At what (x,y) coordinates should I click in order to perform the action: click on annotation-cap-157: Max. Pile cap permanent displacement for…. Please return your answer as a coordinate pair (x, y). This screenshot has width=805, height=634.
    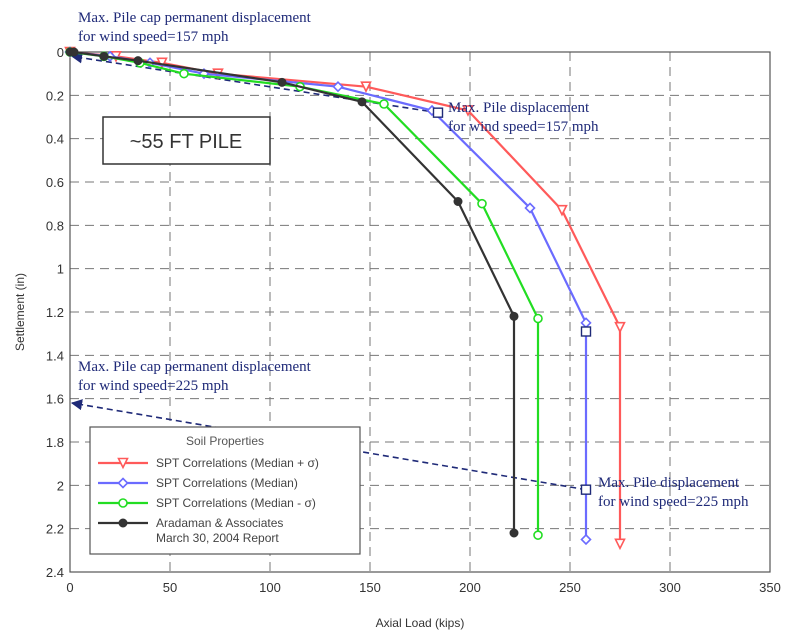
    Looking at the image, I should click on (195, 27).